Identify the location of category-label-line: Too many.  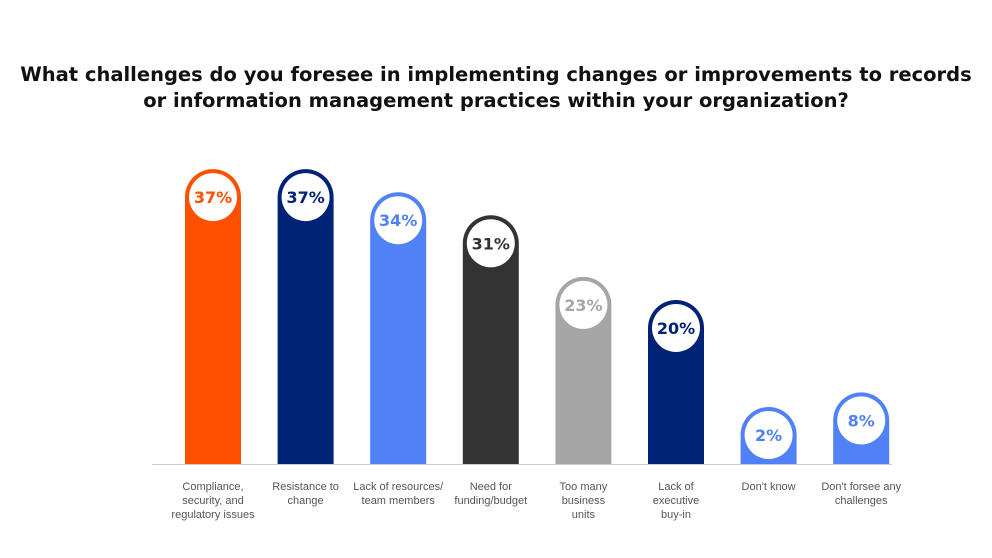
(584, 487).